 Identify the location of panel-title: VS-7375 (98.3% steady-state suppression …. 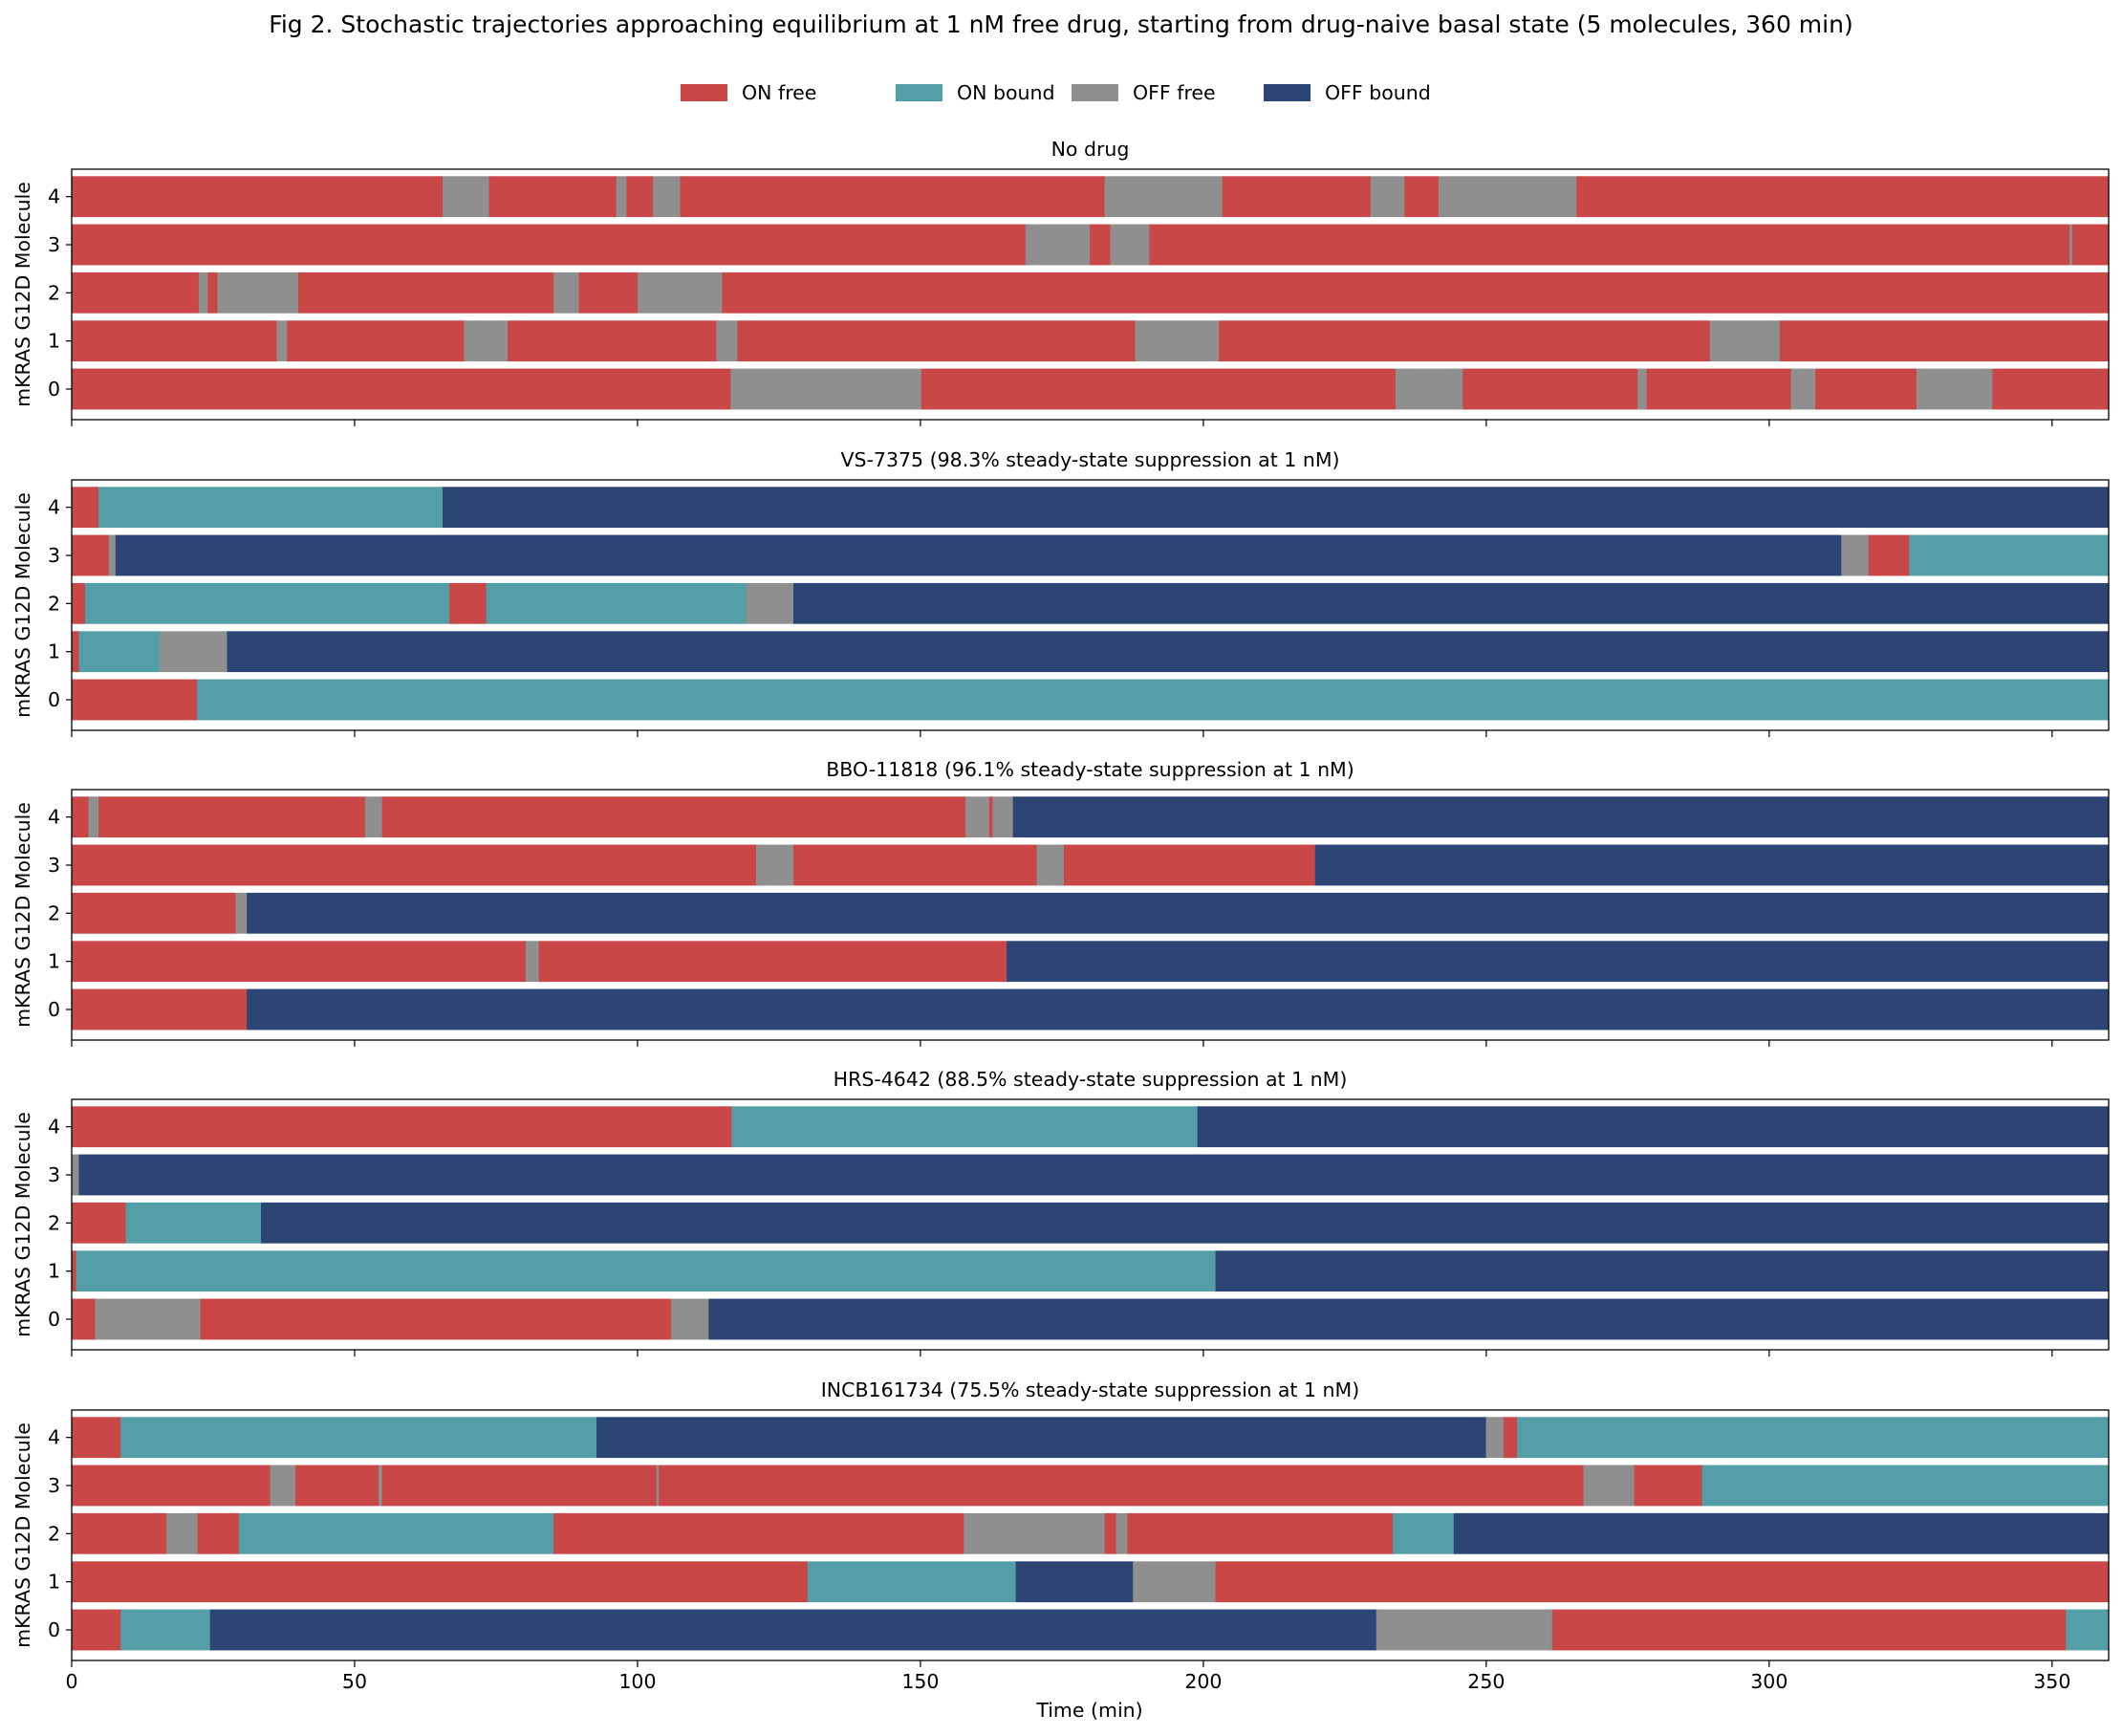
(1089, 459).